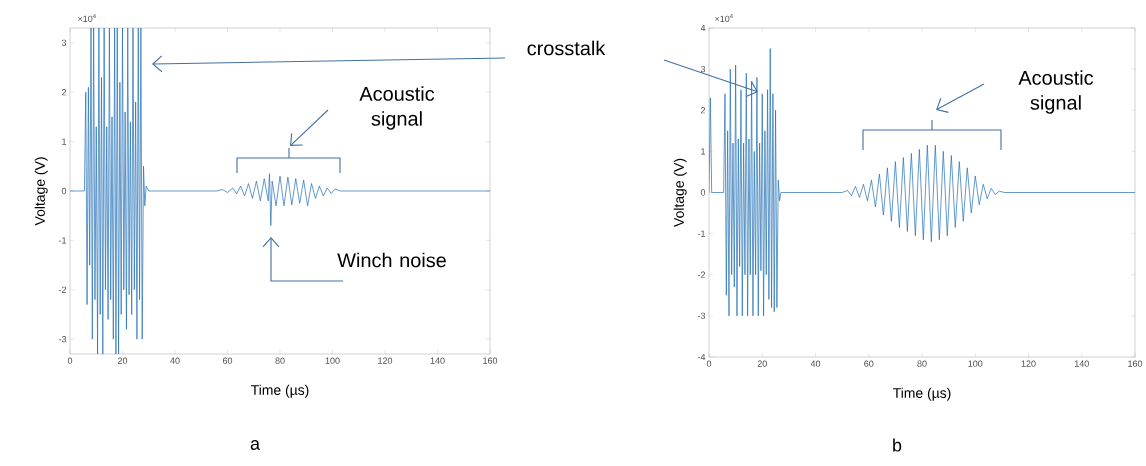 This screenshot has width=1146, height=466. I want to click on text: a, so click(255, 445).